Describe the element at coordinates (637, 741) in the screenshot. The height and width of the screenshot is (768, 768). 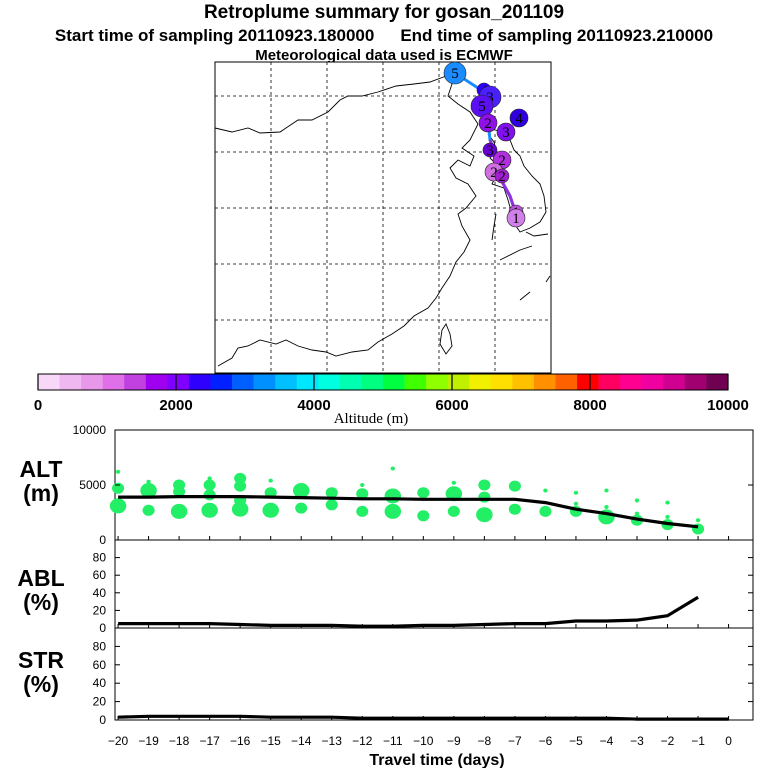
I see `xtick-label: −3` at that location.